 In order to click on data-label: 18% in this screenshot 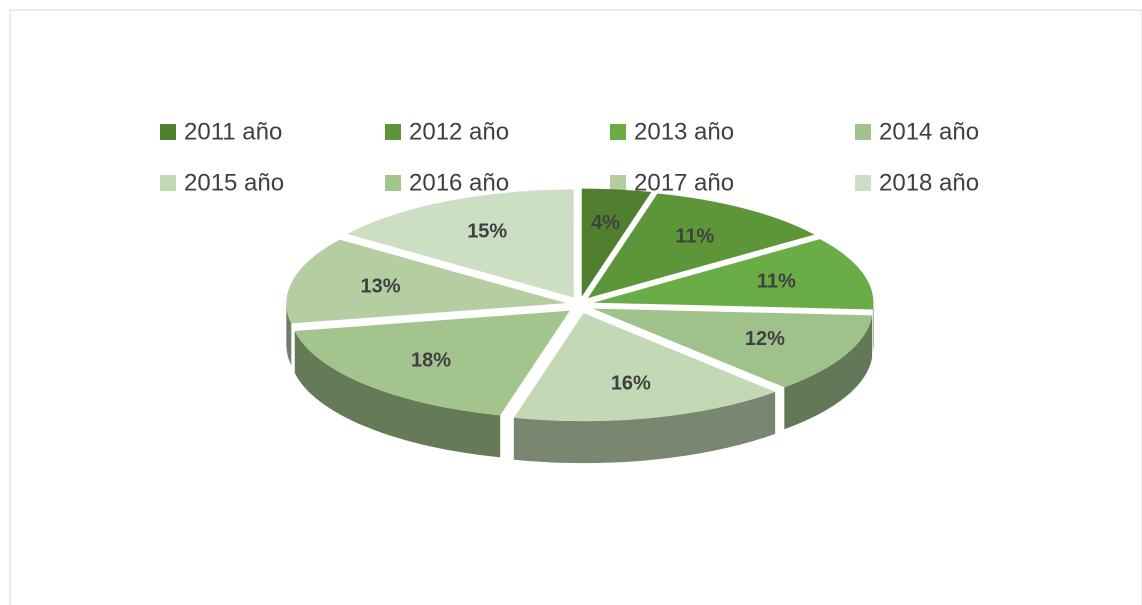, I will do `click(431, 360)`.